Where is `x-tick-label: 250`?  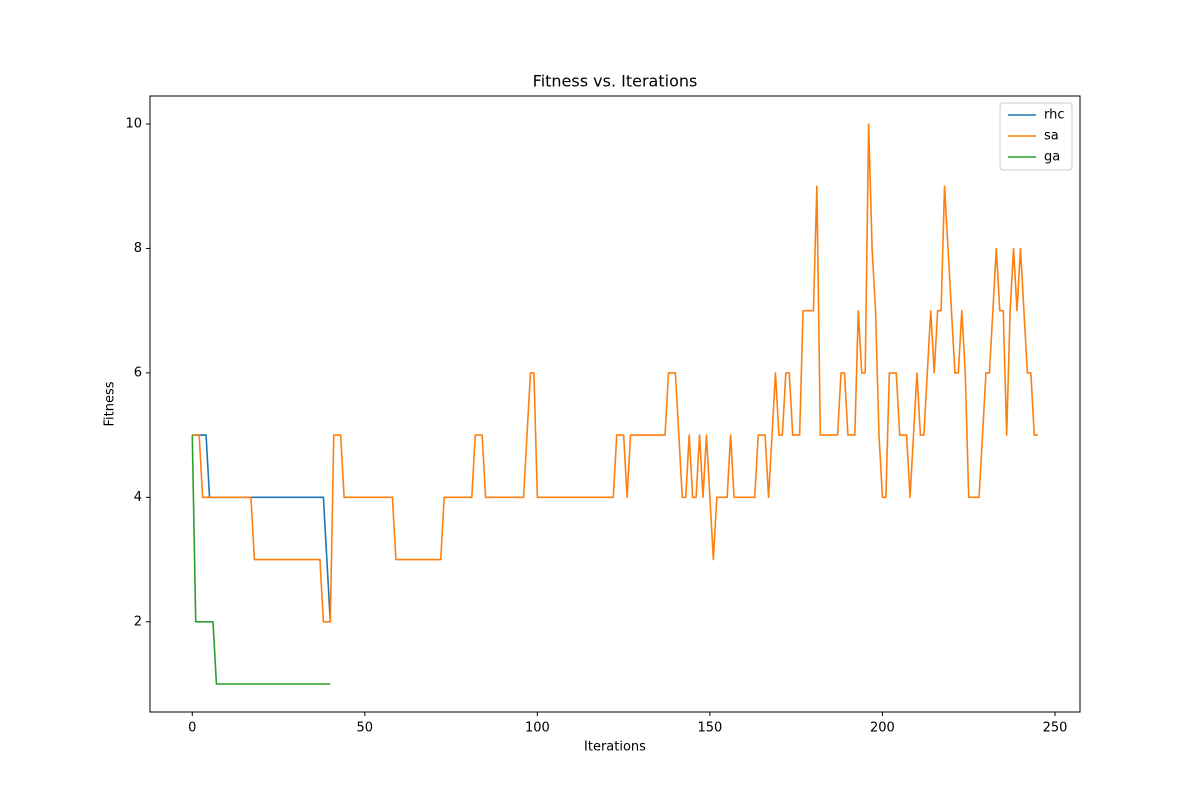 x-tick-label: 250 is located at coordinates (1055, 728).